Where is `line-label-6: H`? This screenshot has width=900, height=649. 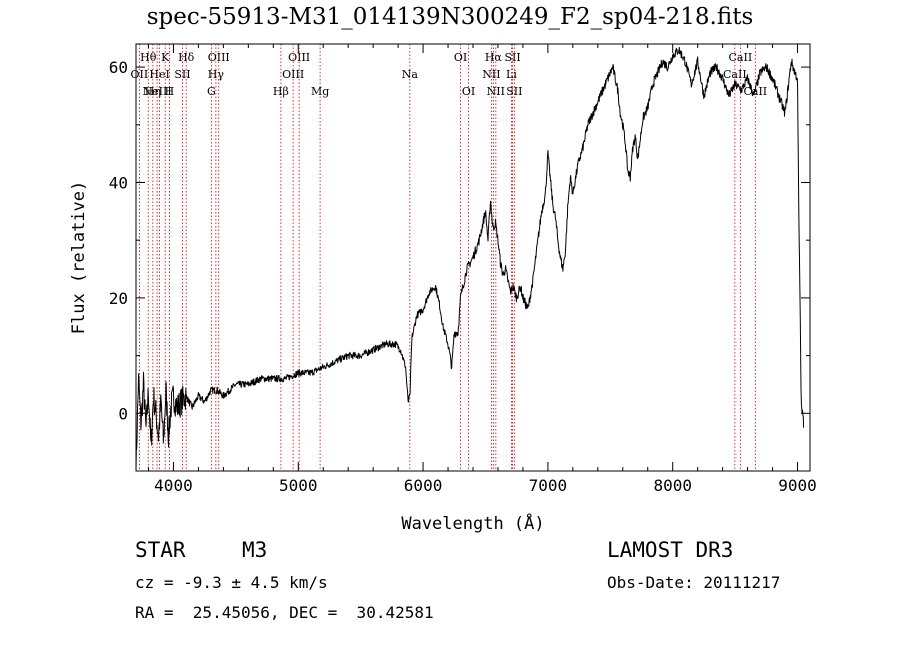 line-label-6: H is located at coordinates (170, 91).